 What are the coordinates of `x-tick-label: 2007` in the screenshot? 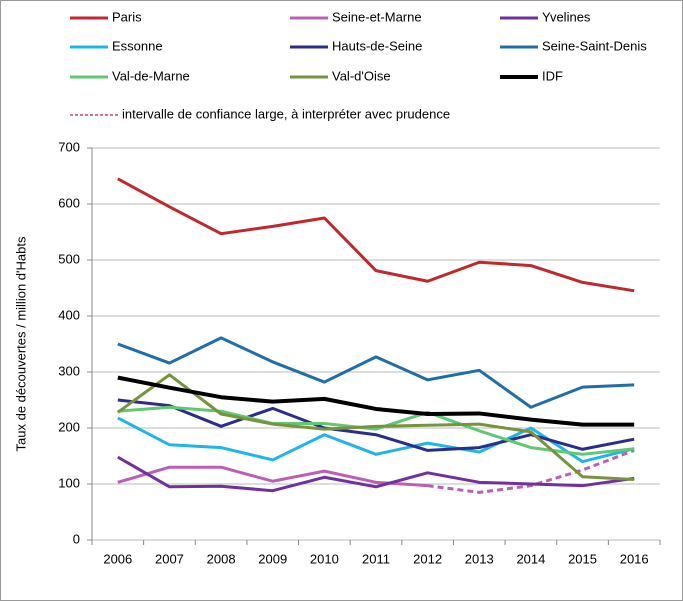 It's located at (169, 558).